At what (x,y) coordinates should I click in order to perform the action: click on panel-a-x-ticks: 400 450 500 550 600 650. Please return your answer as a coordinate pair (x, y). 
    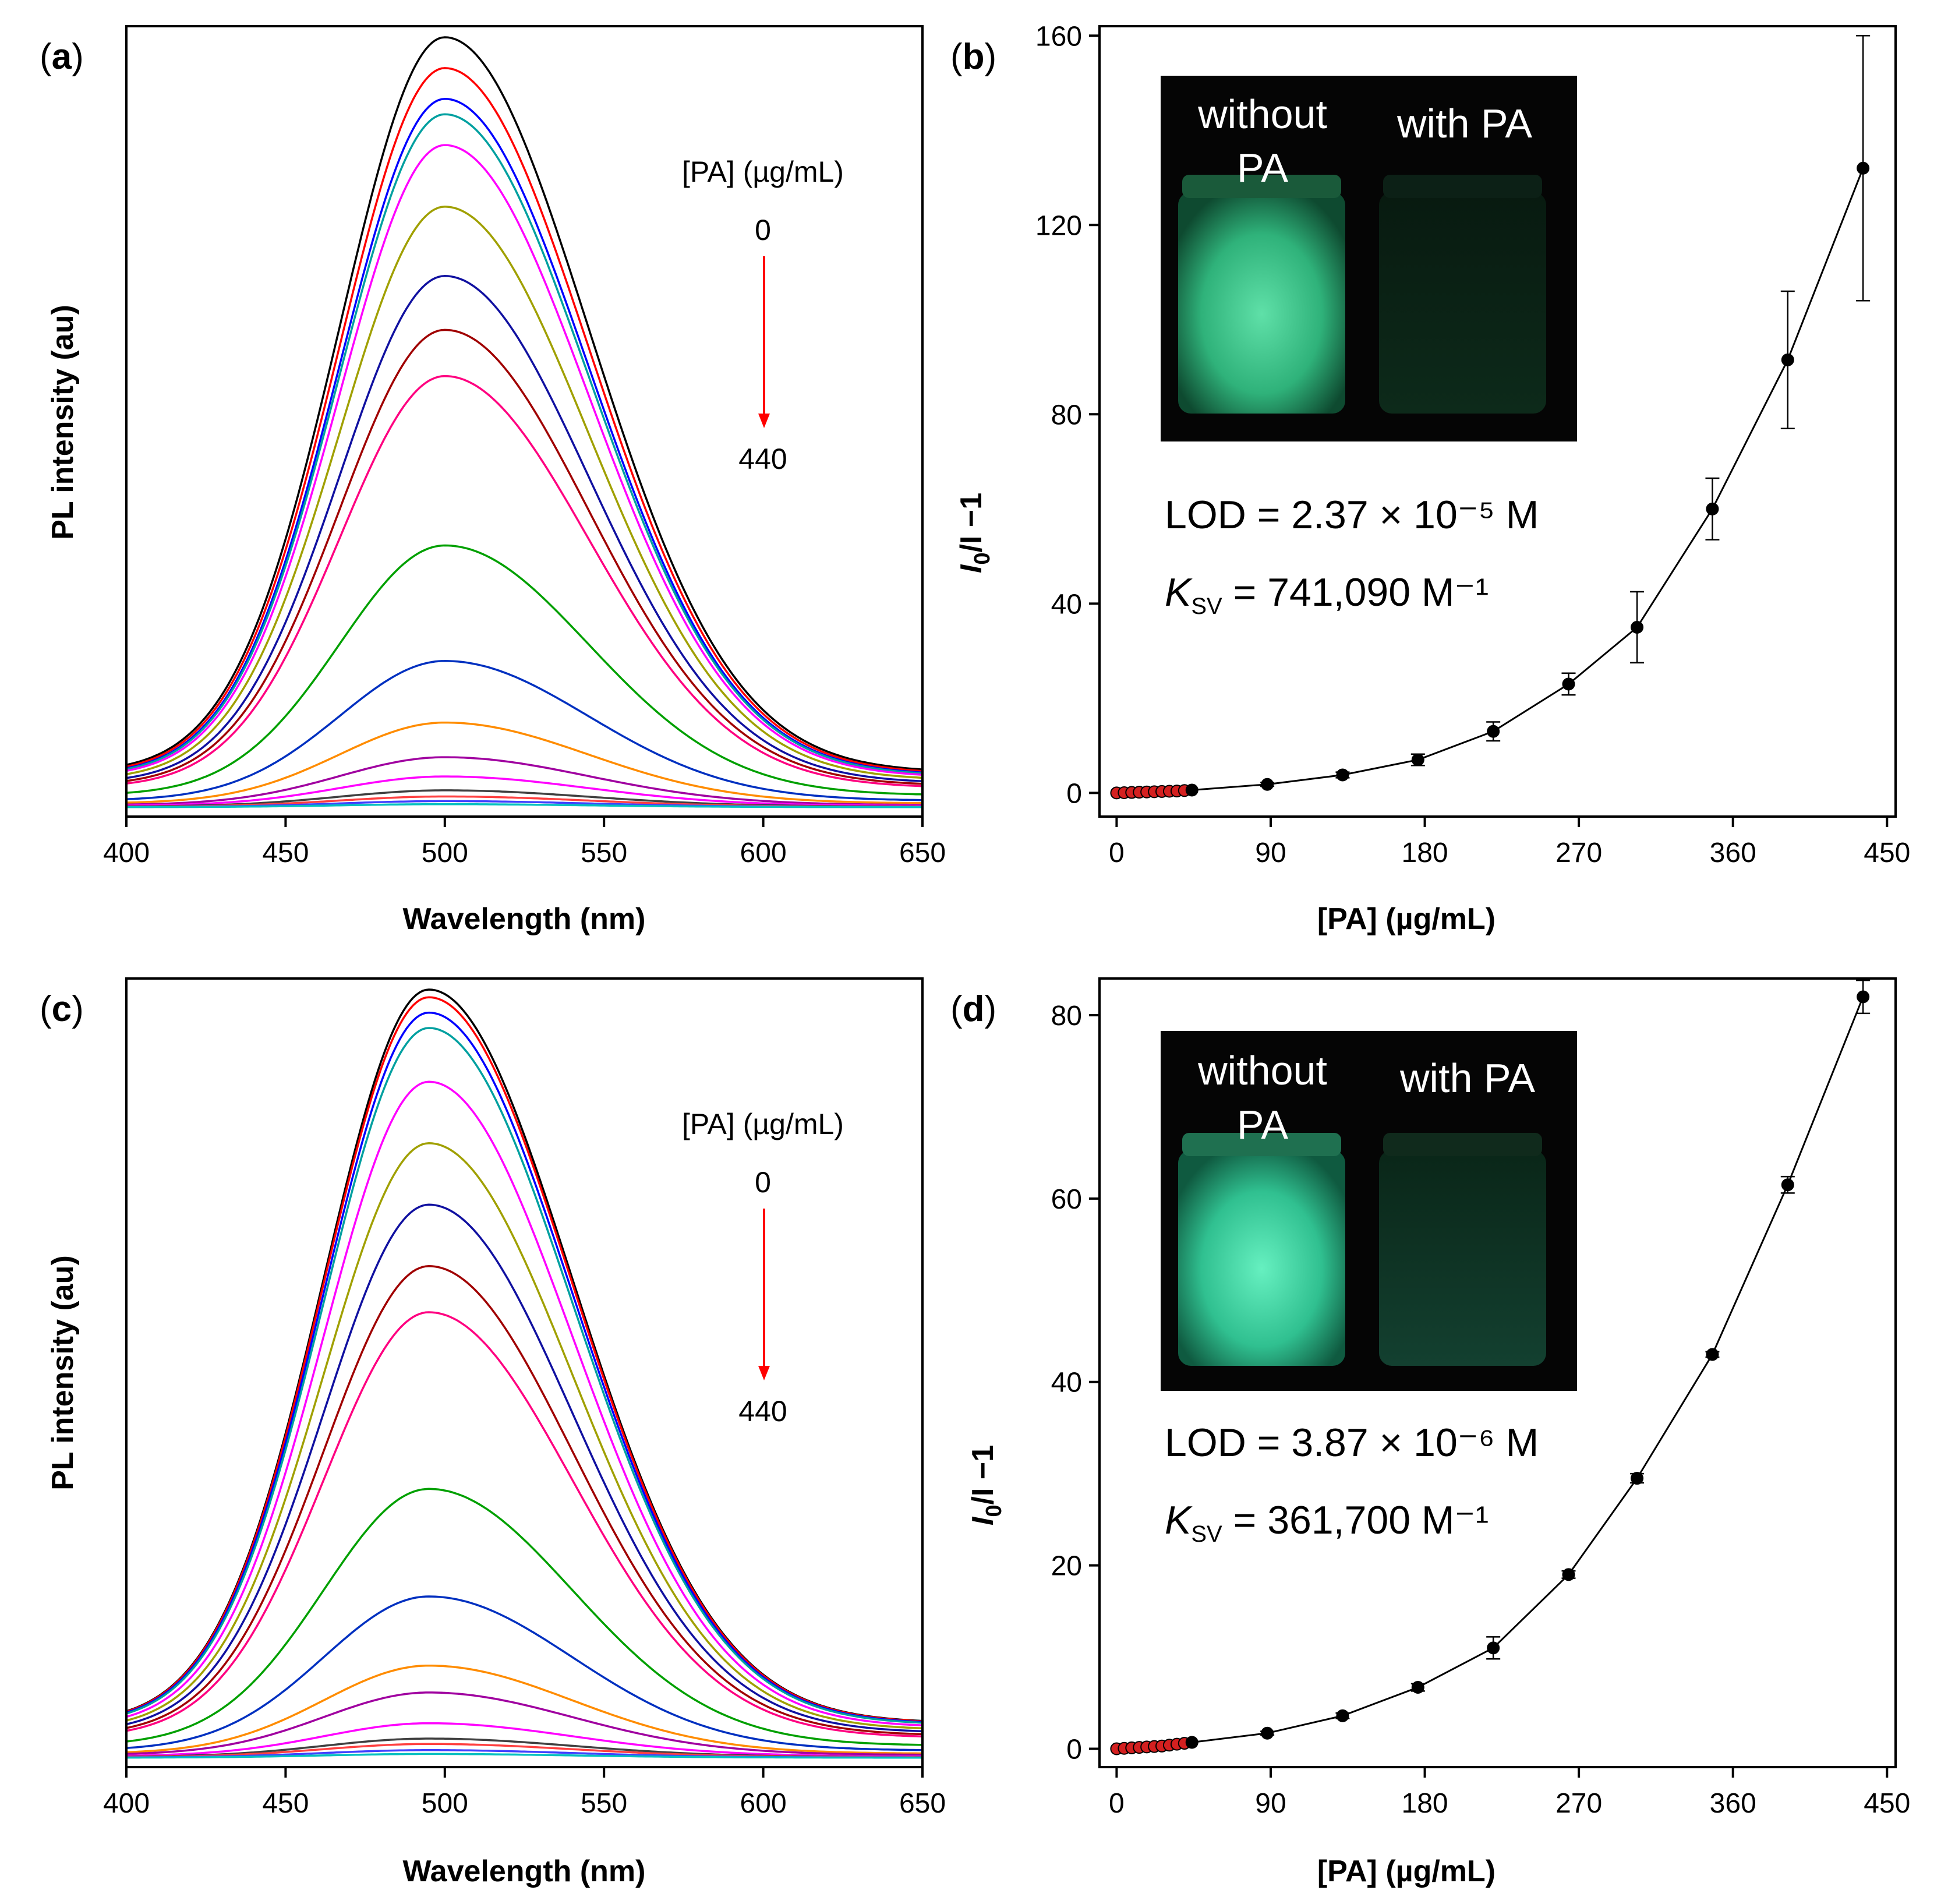
    Looking at the image, I should click on (524, 842).